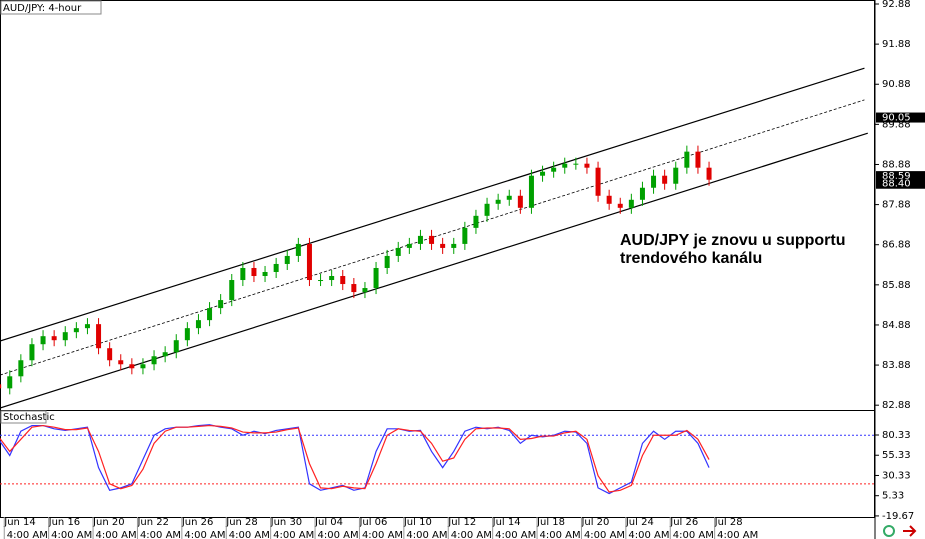  Describe the element at coordinates (896, 176) in the screenshot. I see `price-marker-label: 88.59` at that location.